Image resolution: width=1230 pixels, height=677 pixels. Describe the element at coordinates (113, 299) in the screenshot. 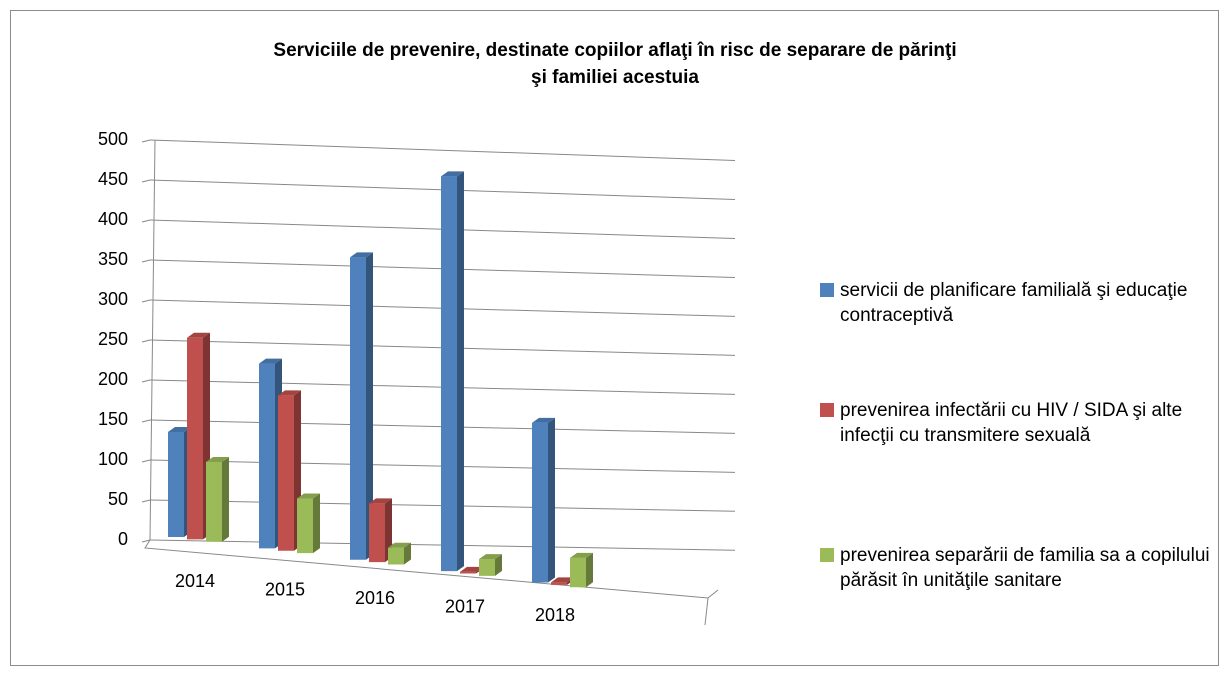

I see `y-tick-label: 300` at that location.